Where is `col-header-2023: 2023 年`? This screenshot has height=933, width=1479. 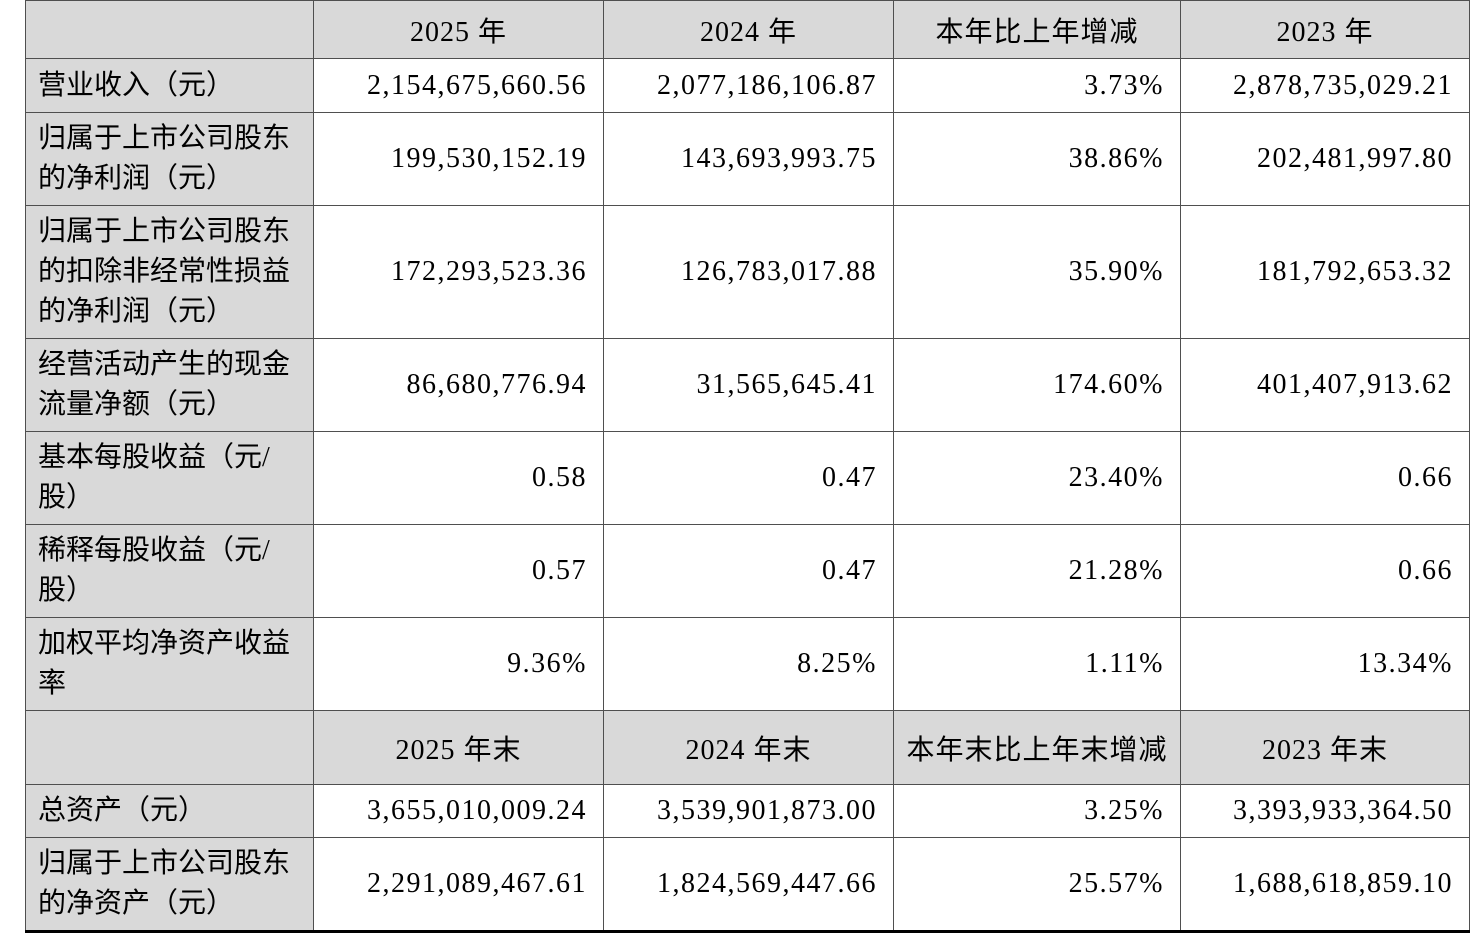
col-header-2023: 2023 年 is located at coordinates (1325, 29).